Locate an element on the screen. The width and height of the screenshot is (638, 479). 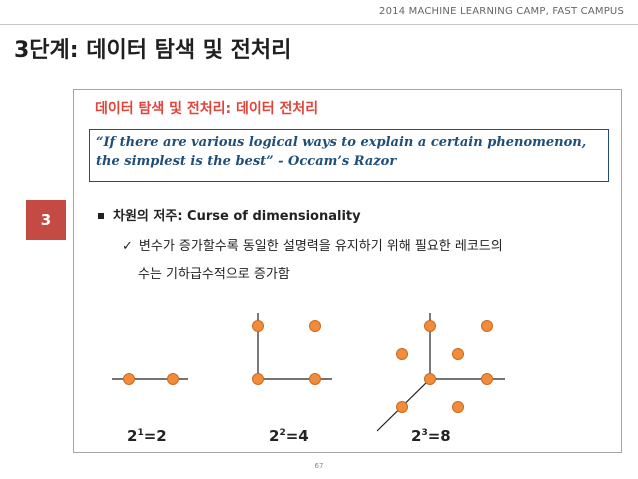
point-3d-g is located at coordinates (402, 407).